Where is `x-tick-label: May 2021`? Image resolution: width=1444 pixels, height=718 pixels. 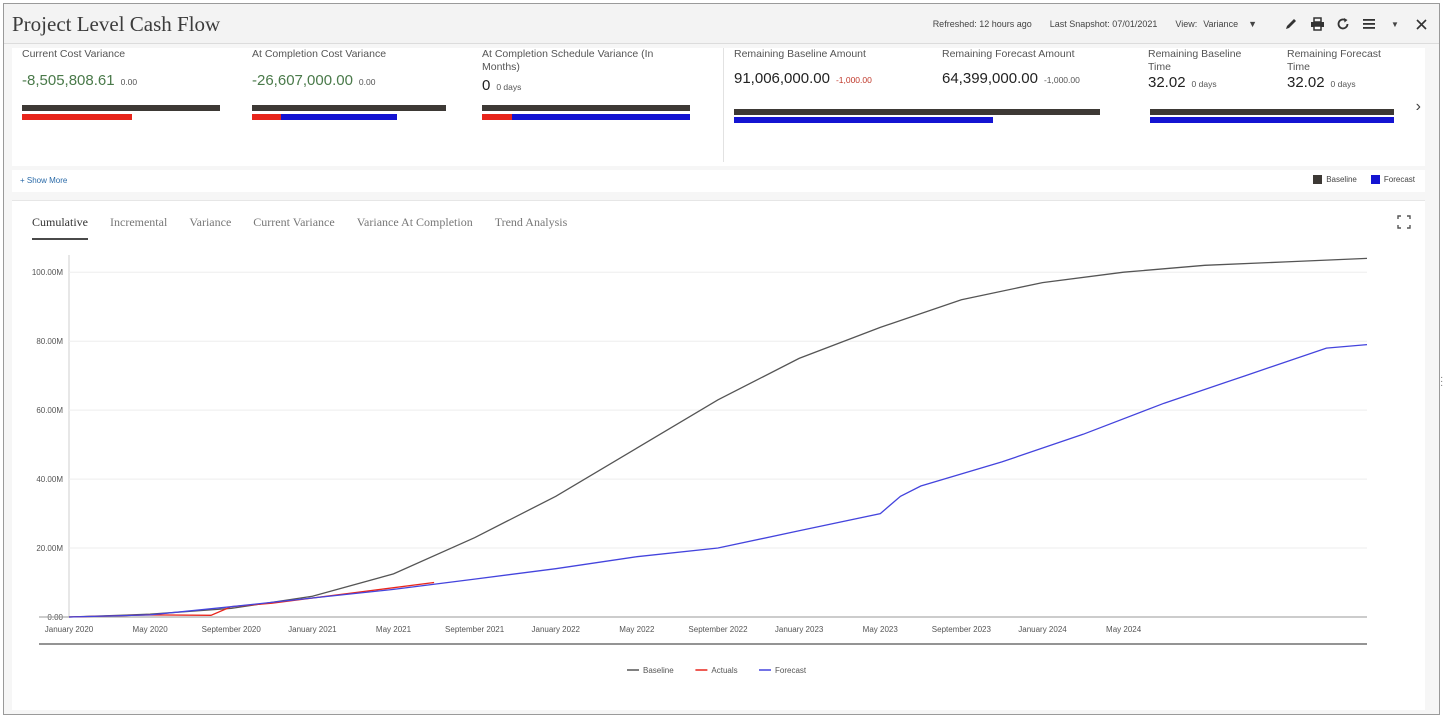
x-tick-label: May 2021 is located at coordinates (394, 629).